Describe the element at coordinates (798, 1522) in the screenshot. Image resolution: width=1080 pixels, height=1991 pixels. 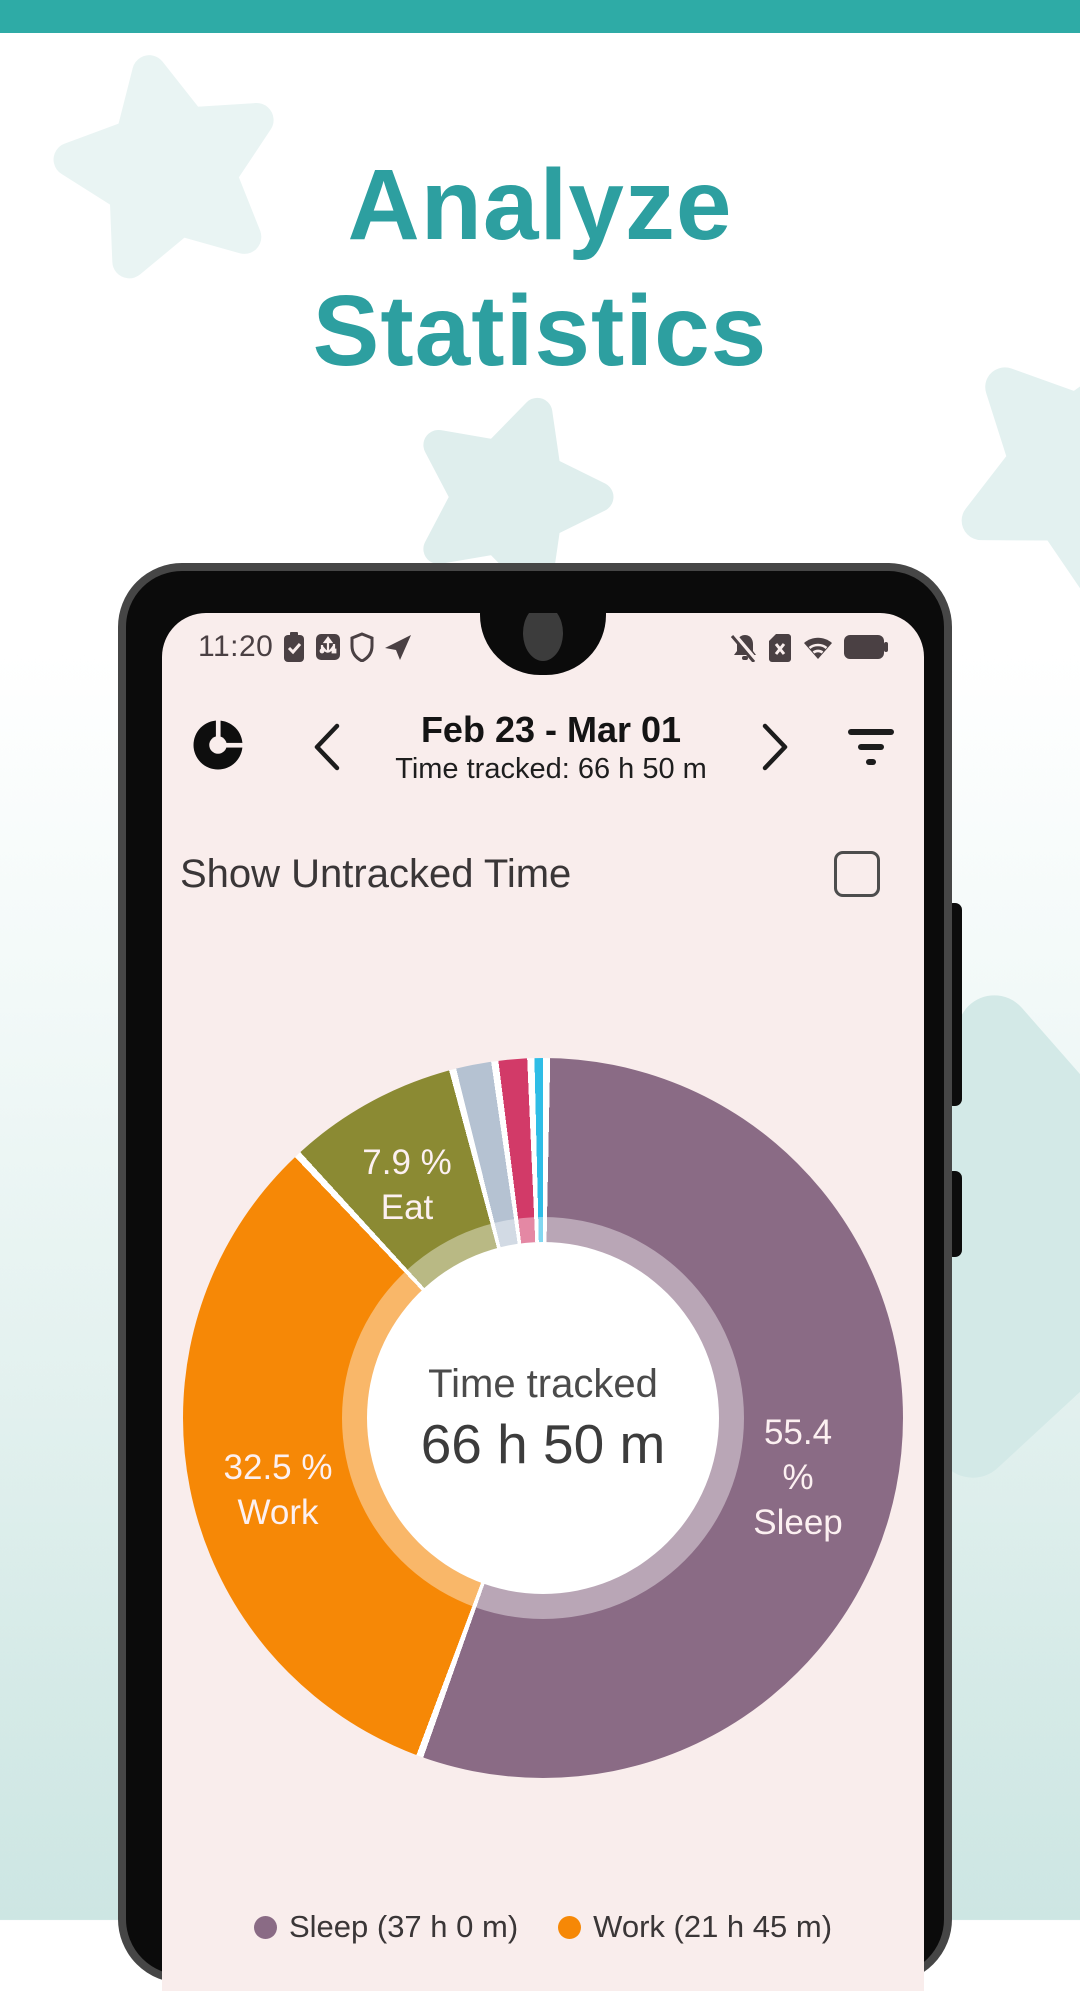
I see `segment-name: Sleep` at that location.